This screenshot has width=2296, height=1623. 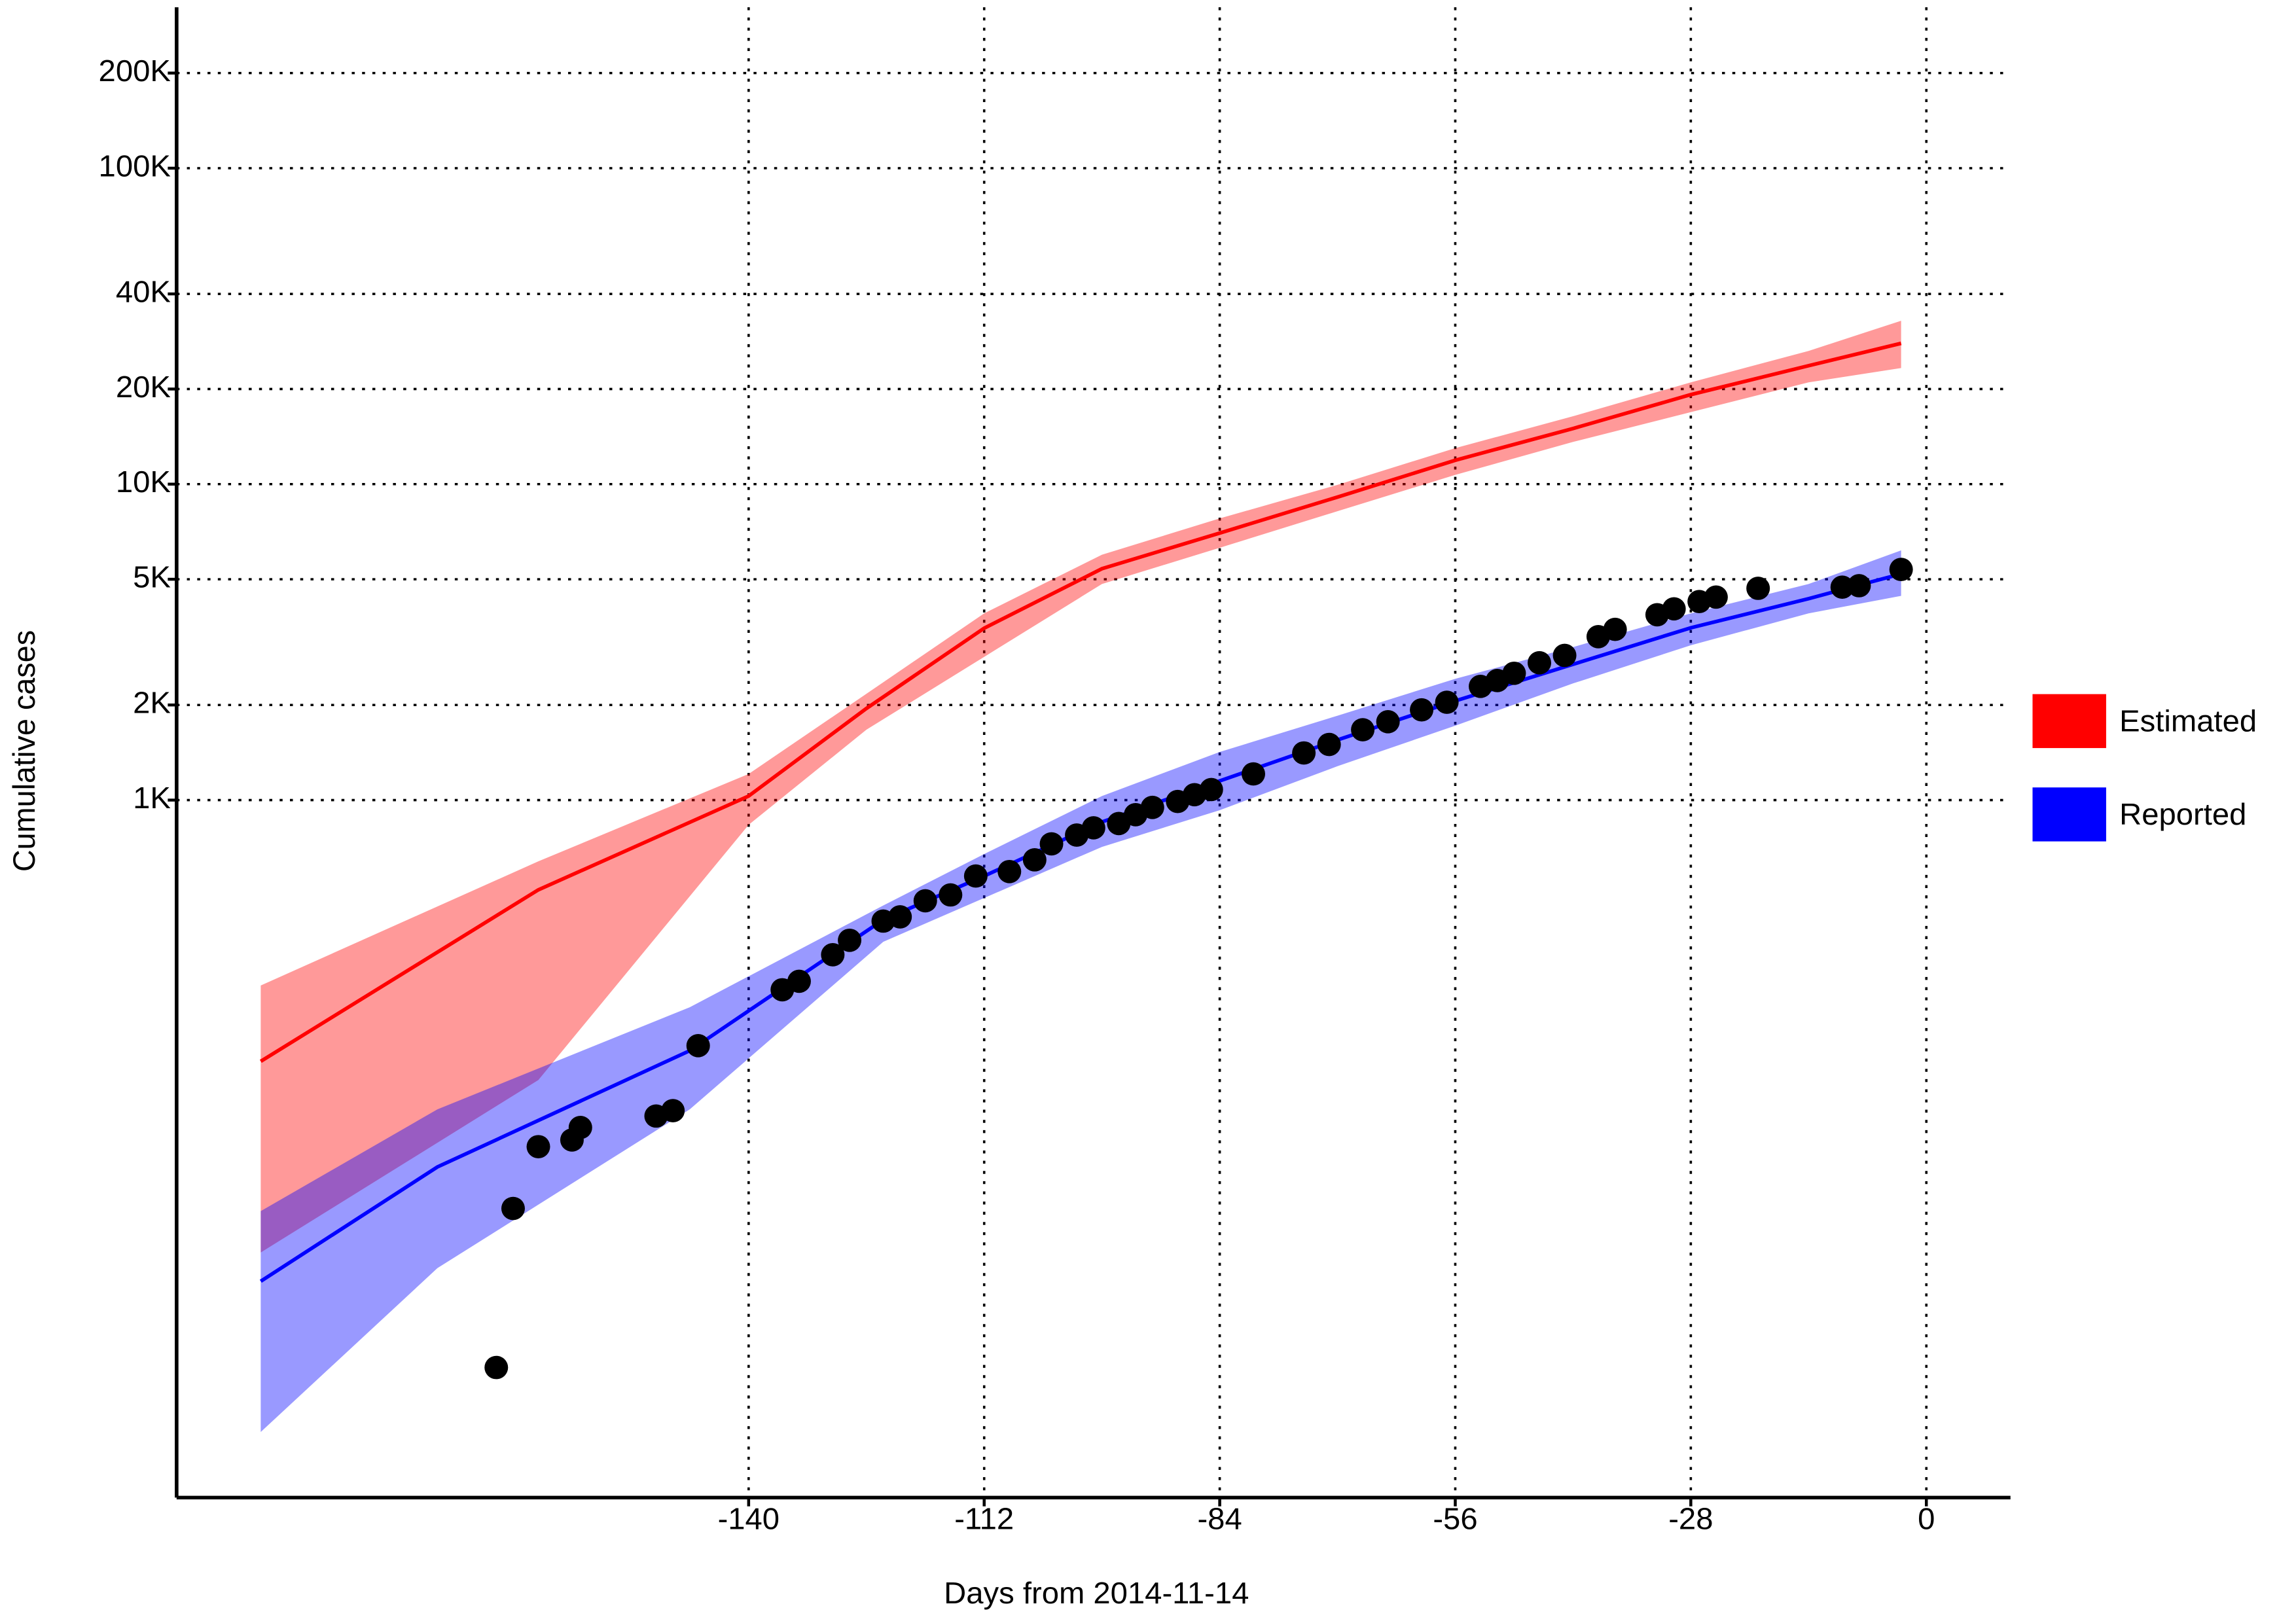 What do you see at coordinates (152, 703) in the screenshot?
I see `y-tick-label: 2K` at bounding box center [152, 703].